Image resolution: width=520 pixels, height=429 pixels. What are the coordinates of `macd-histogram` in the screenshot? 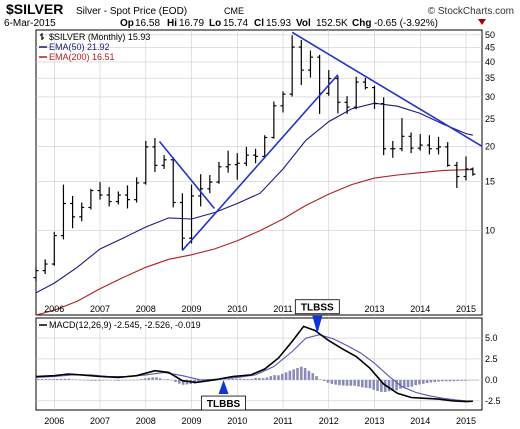 It's located at (257, 379).